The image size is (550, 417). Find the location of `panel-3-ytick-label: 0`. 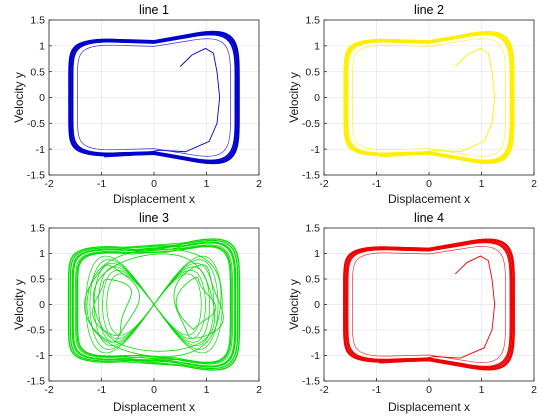

panel-3-ytick-label: 0 is located at coordinates (42, 305).